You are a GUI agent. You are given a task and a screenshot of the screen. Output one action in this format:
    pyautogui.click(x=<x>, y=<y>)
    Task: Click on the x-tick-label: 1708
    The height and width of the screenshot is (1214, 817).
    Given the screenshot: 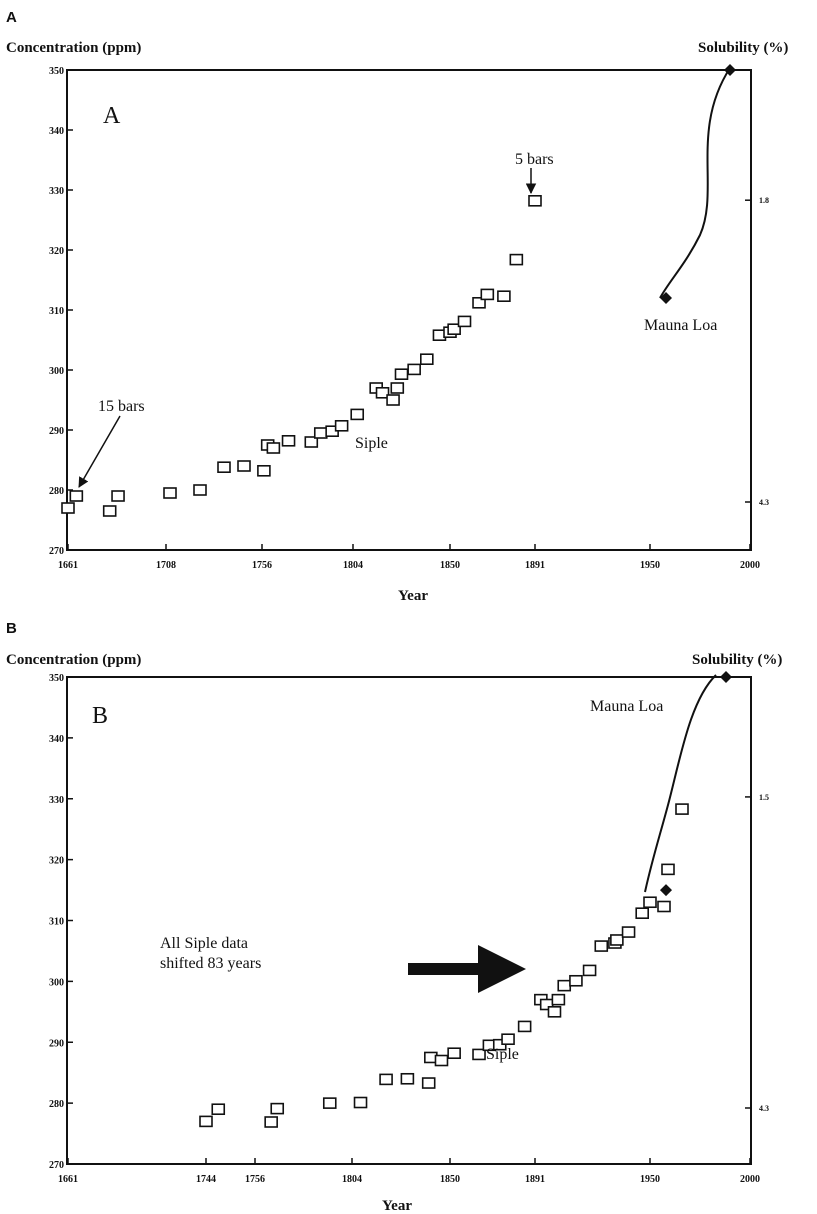 What is the action you would take?
    pyautogui.click(x=166, y=565)
    